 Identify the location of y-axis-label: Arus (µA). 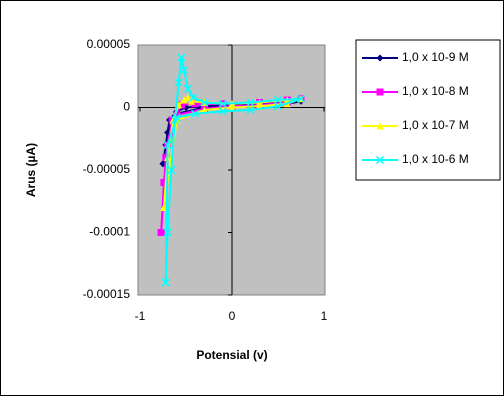
(31, 170).